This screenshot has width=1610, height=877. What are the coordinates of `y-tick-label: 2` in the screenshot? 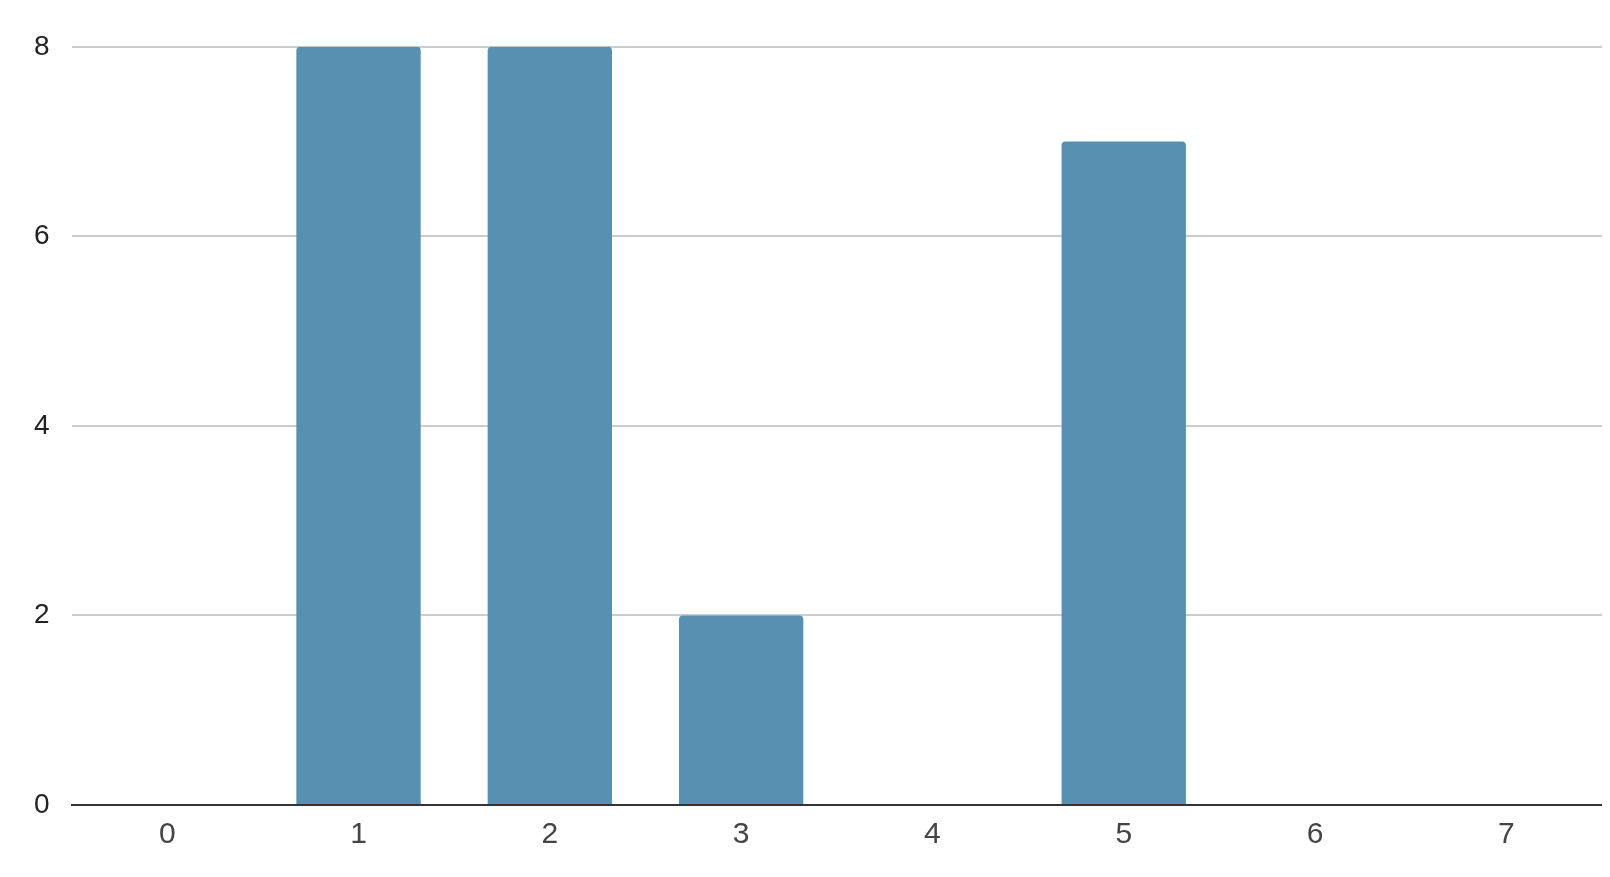 It's located at (41, 614).